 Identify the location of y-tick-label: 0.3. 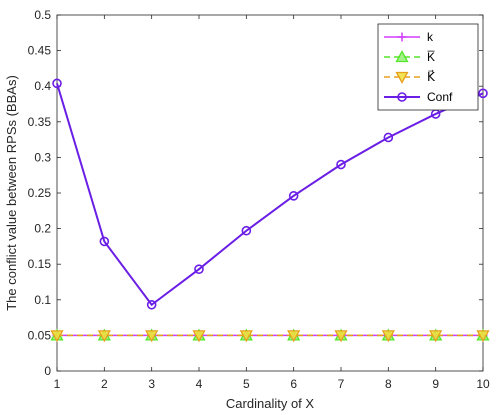
(42, 157).